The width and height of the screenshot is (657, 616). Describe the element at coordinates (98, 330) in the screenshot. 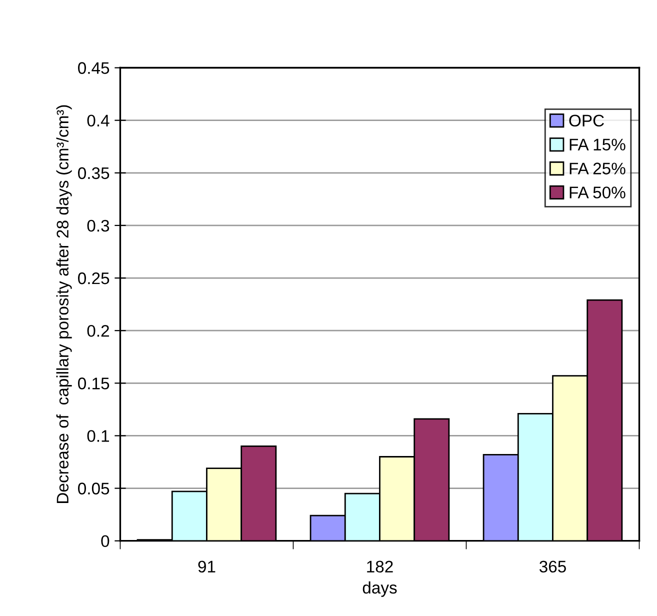

I see `y-tick-label: 0.2` at that location.